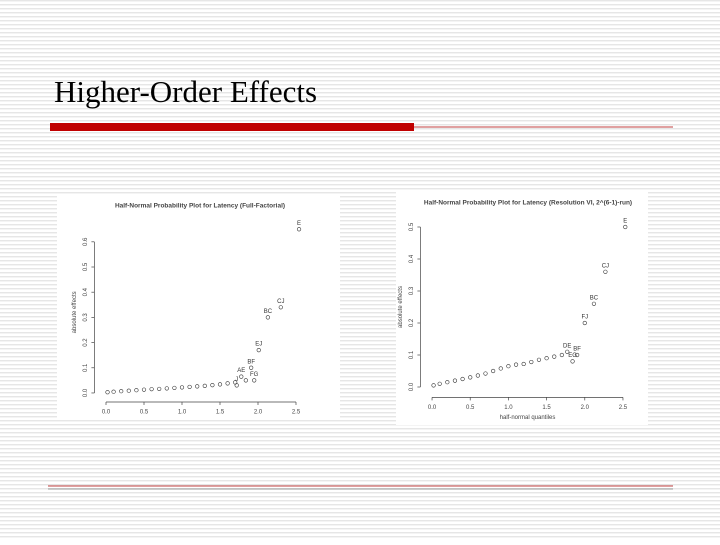 This screenshot has height=545, width=720. I want to click on point-label: EJ, so click(258, 345).